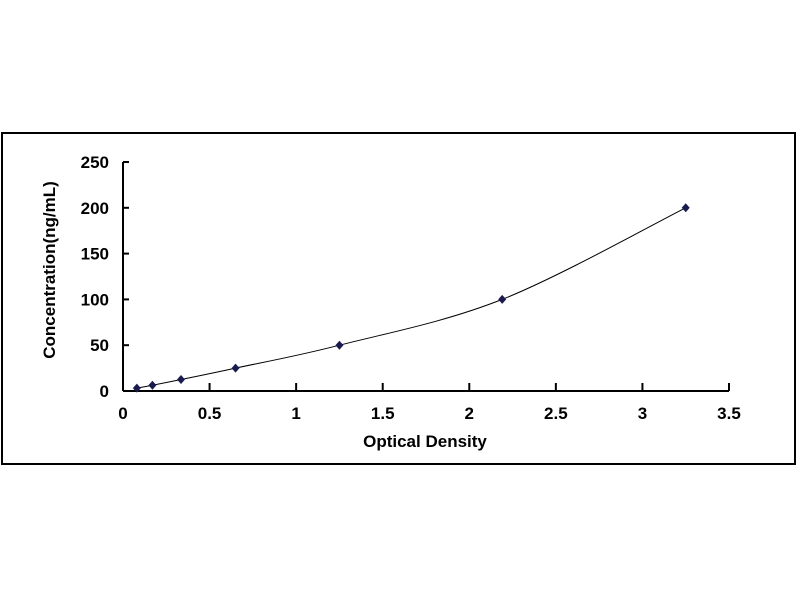 Image resolution: width=800 pixels, height=600 pixels. What do you see at coordinates (95, 162) in the screenshot?
I see `y-tick-label: 250` at bounding box center [95, 162].